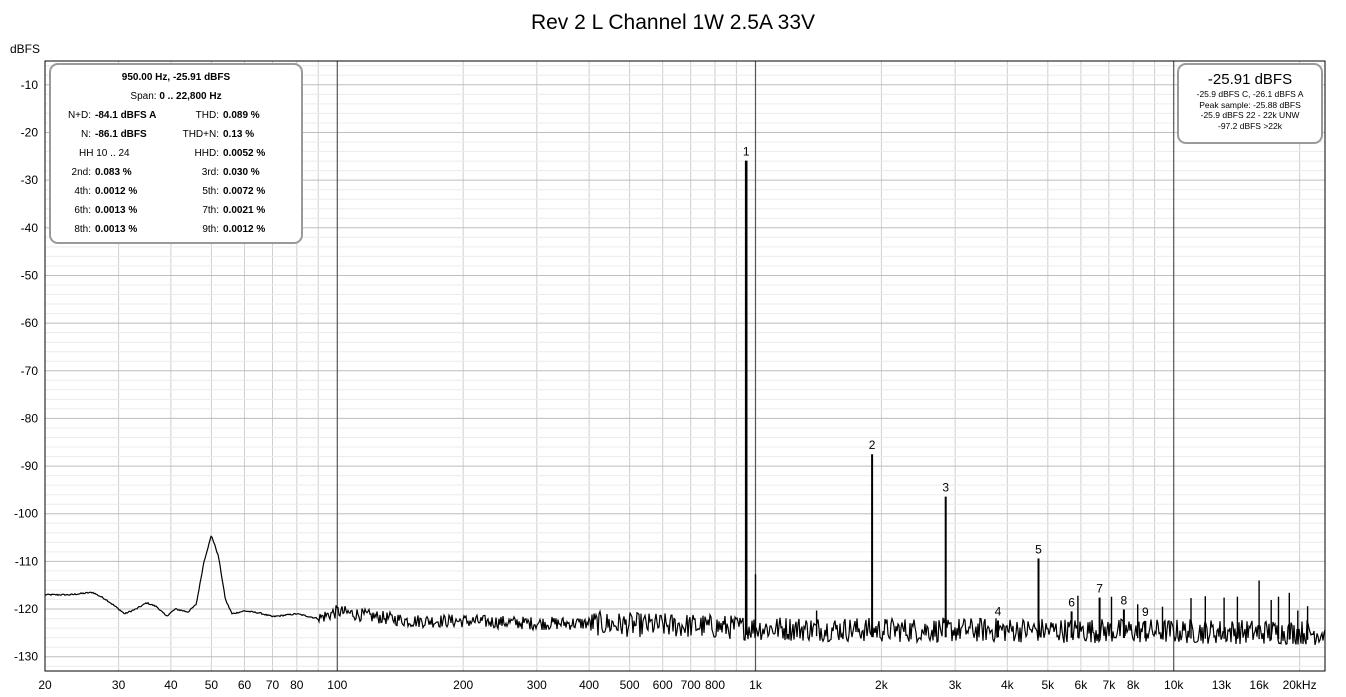 The height and width of the screenshot is (697, 1346). I want to click on y-tick-label: -130, so click(26, 657).